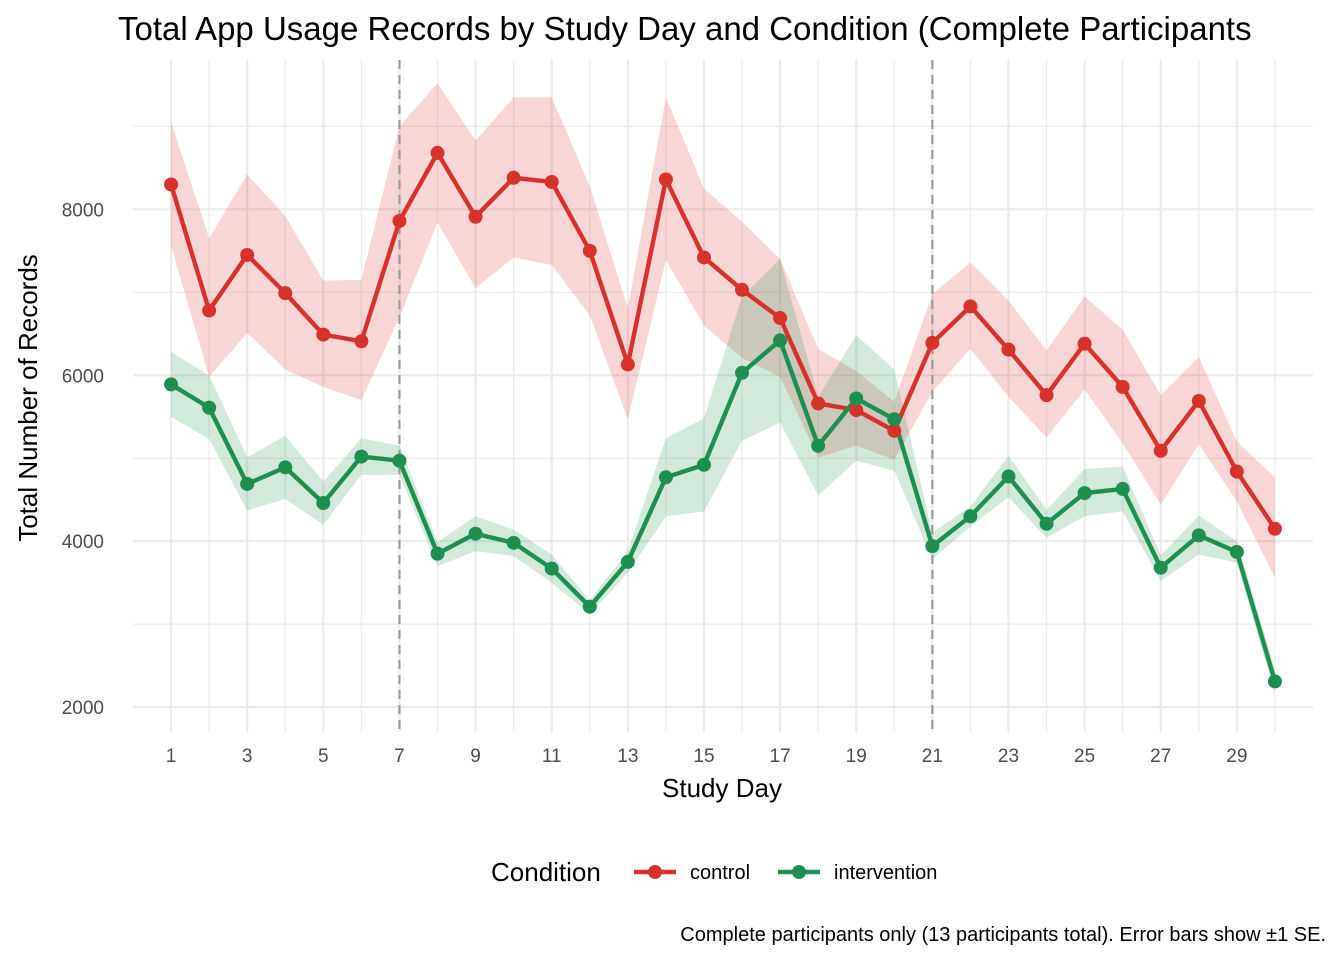 The height and width of the screenshot is (960, 1344). I want to click on legend-title: Condition, so click(546, 872).